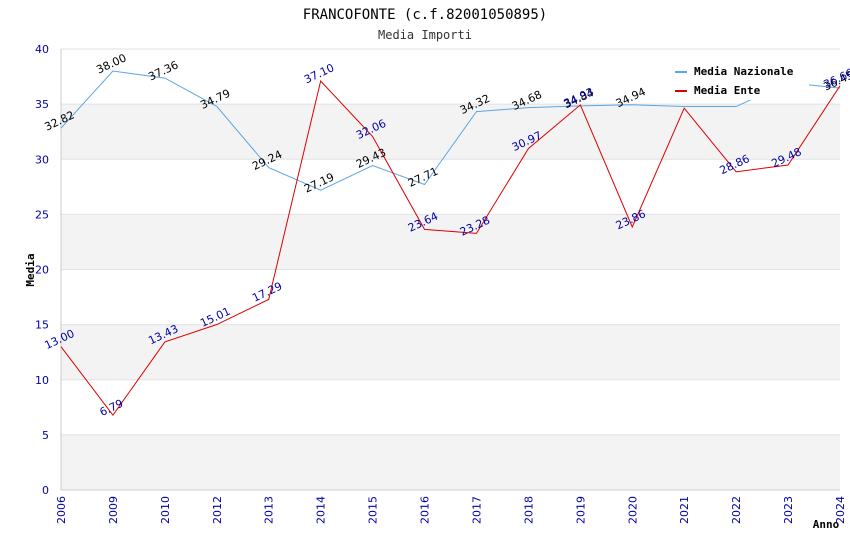  I want to click on x-axis-label: Anno, so click(826, 524).